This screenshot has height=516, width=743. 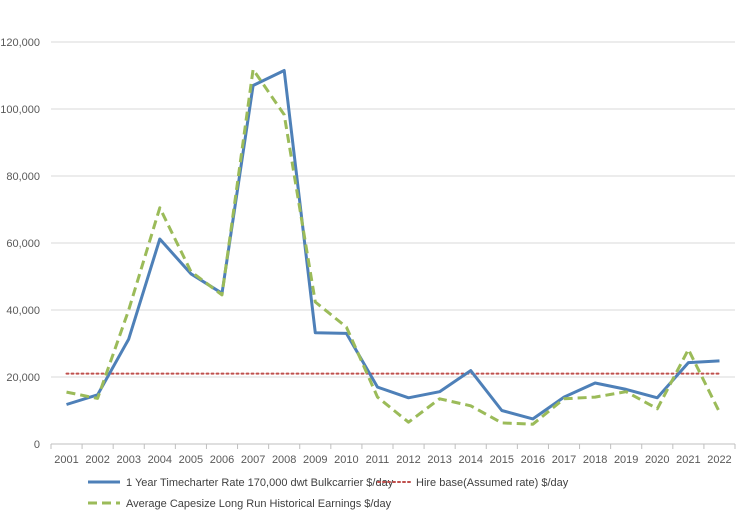 What do you see at coordinates (23, 177) in the screenshot?
I see `y-tick-label: 80,000` at bounding box center [23, 177].